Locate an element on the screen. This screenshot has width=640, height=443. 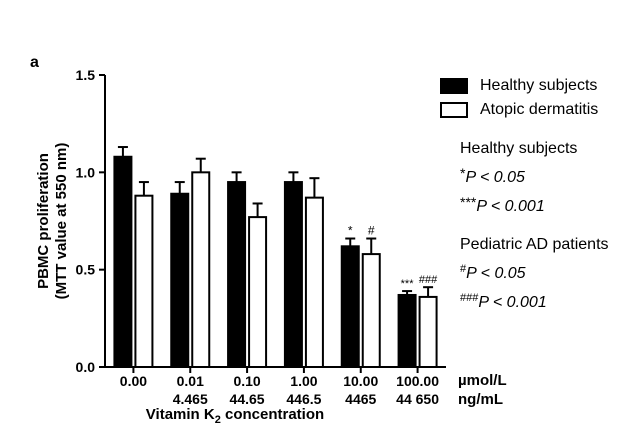
x-tick-label-umol: 0.00 is located at coordinates (133, 381).